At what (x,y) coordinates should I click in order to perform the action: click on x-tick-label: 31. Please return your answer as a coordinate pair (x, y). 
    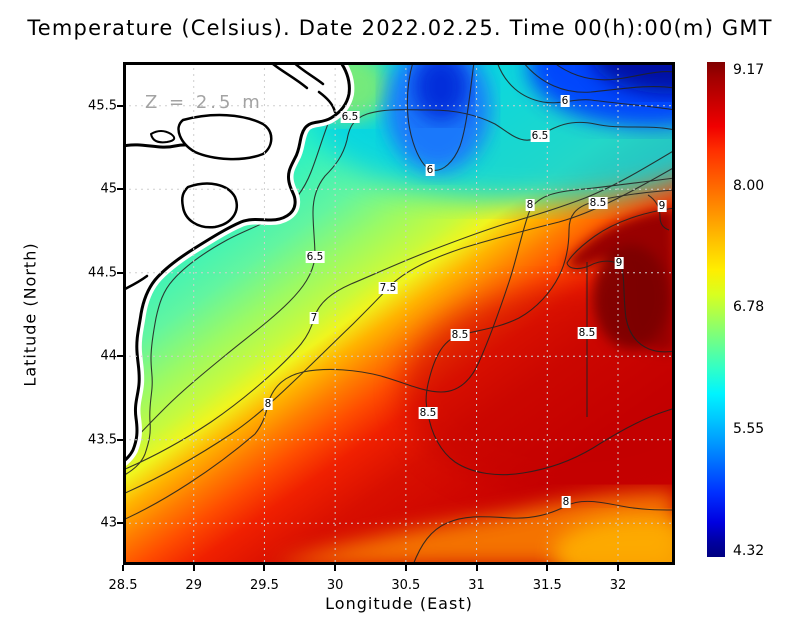
    Looking at the image, I should click on (476, 585).